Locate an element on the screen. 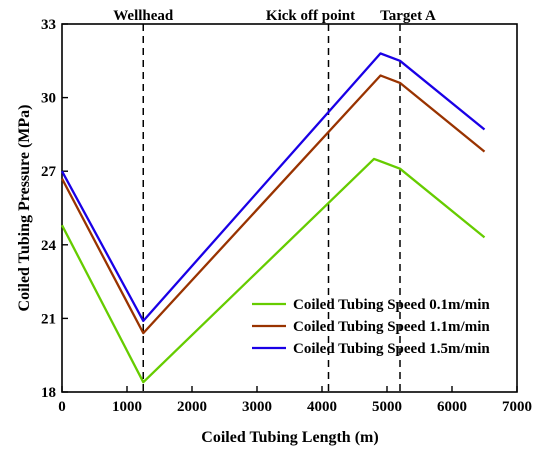 This screenshot has height=460, width=550. annotation-label: Target A is located at coordinates (408, 16).